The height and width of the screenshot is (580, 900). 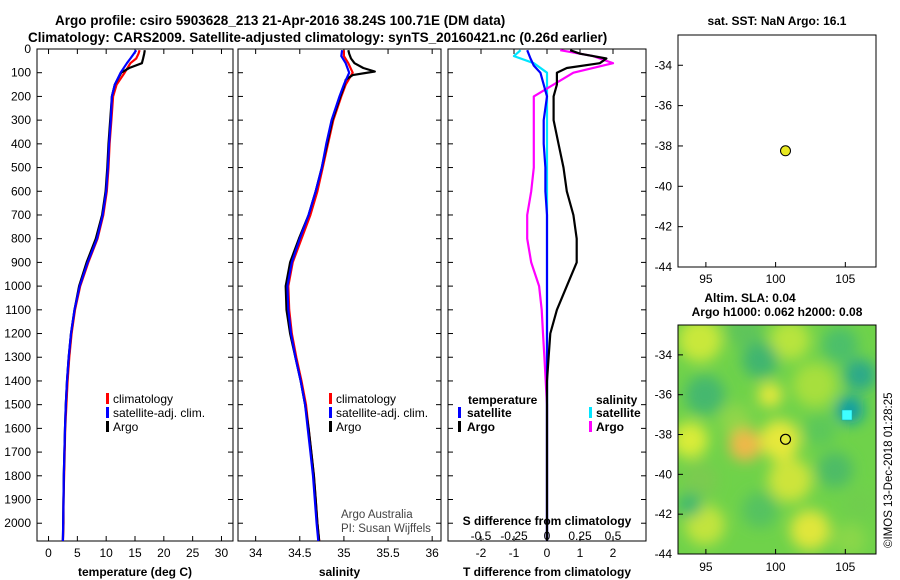 What do you see at coordinates (576, 295) in the screenshot?
I see `diff-series-t-argo` at bounding box center [576, 295].